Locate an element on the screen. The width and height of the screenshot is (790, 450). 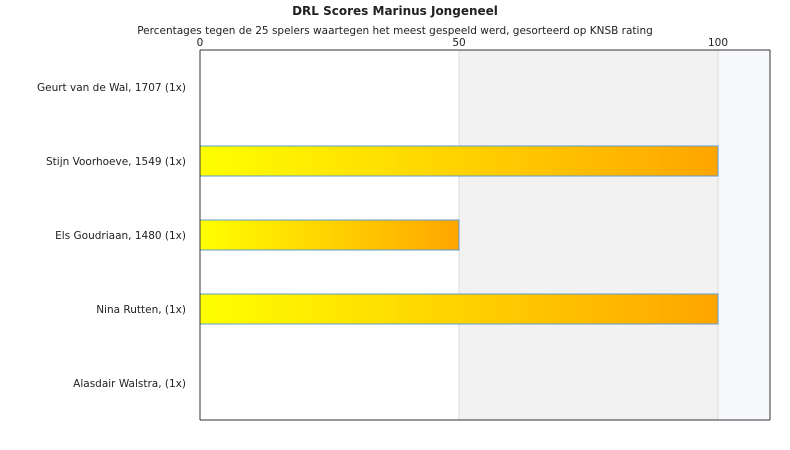
x-tick-label: 0 is located at coordinates (200, 43).